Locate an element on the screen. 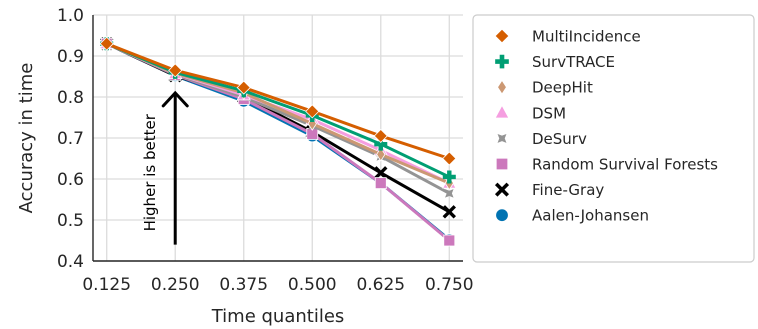 The width and height of the screenshot is (758, 329). legend-item-deephit: DeepHit is located at coordinates (545, 88).